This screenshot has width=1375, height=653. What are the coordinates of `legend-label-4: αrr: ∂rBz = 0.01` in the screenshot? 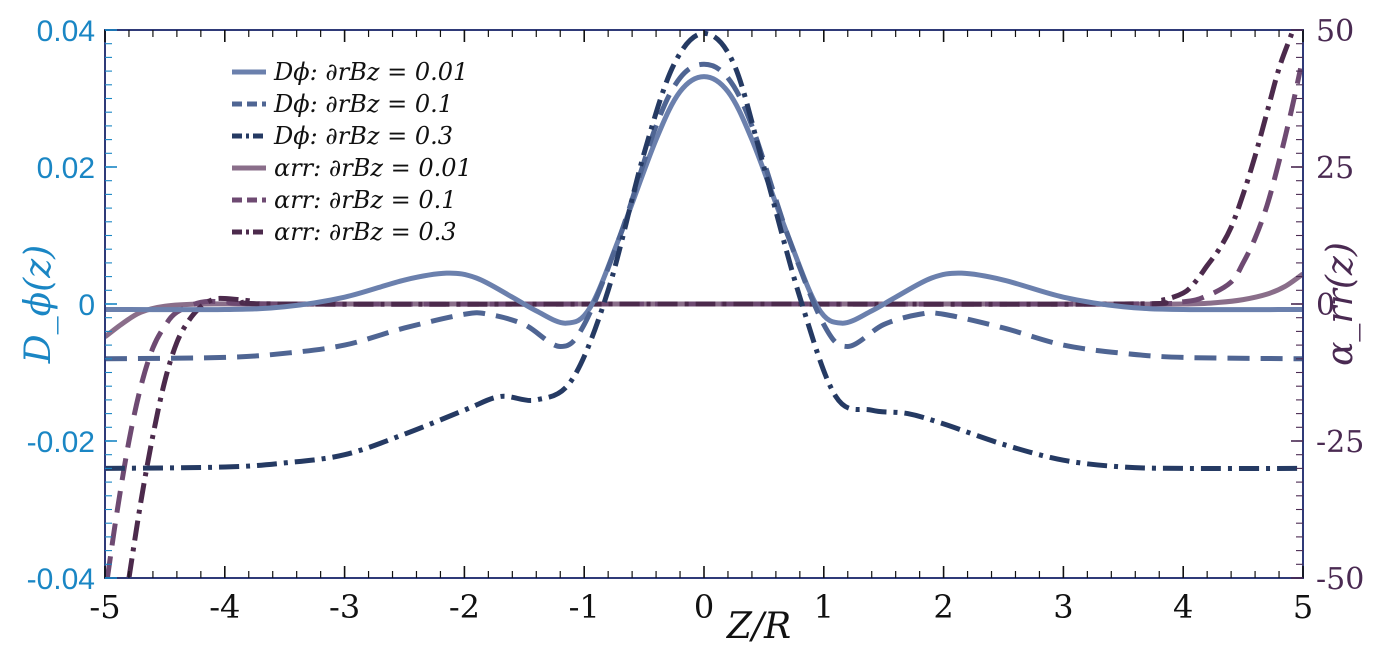 It's located at (373, 168).